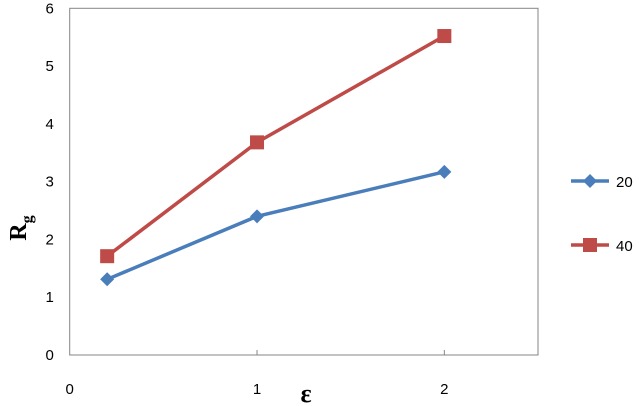 This screenshot has height=406, width=639. Describe the element at coordinates (257, 389) in the screenshot. I see `x-tick-label: 1` at that location.